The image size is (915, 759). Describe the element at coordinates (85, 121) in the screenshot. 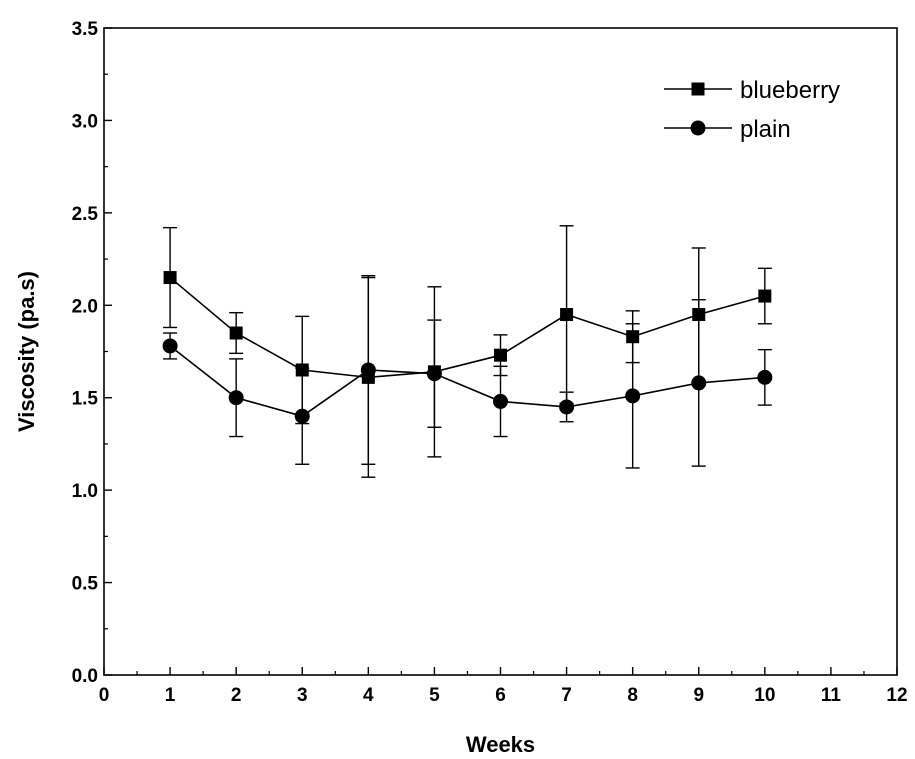

I see `y-tick-label: 3.0` at that location.